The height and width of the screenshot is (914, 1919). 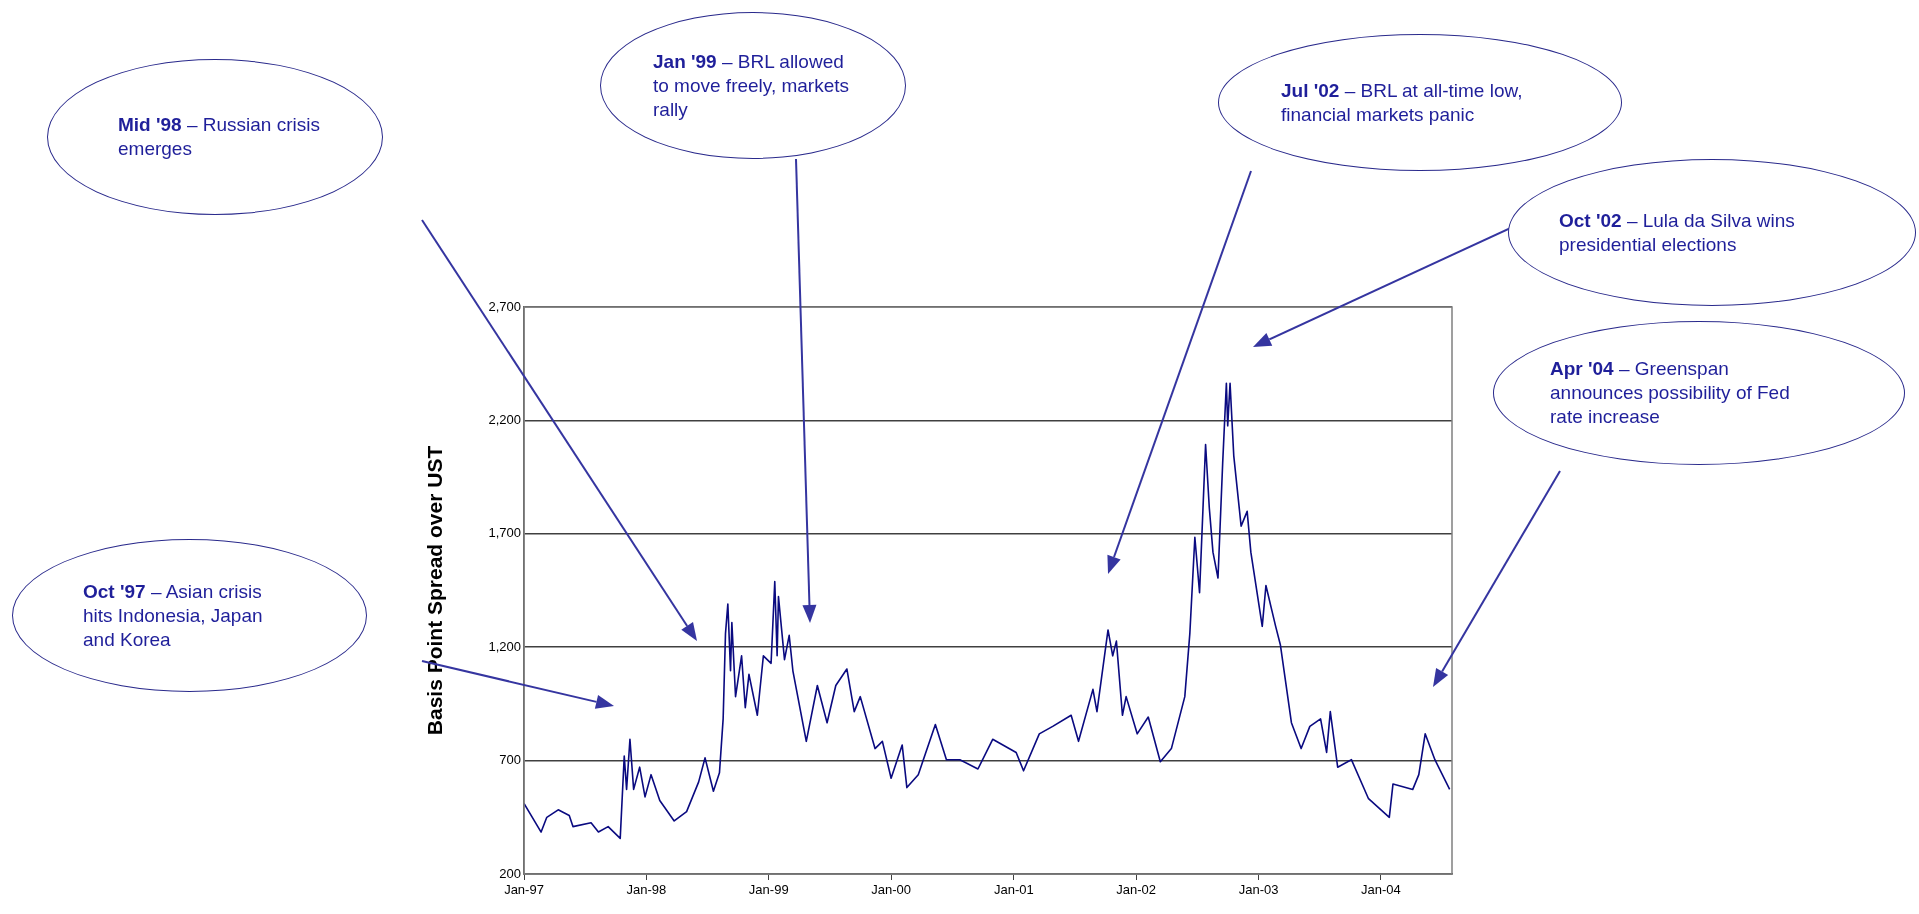 What do you see at coordinates (1258, 890) in the screenshot?
I see `x-tick-label: Jan-03` at bounding box center [1258, 890].